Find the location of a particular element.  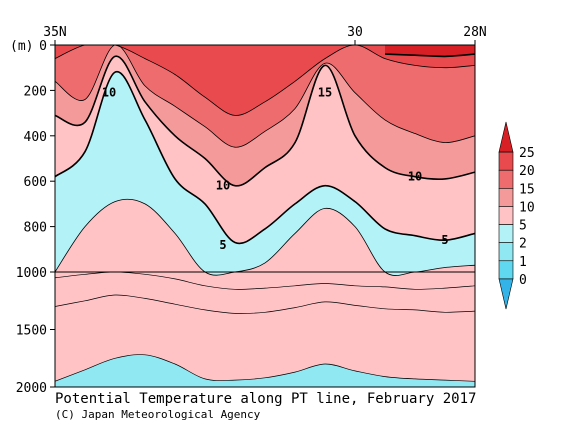

colorbar-label: 0 is located at coordinates (523, 280).